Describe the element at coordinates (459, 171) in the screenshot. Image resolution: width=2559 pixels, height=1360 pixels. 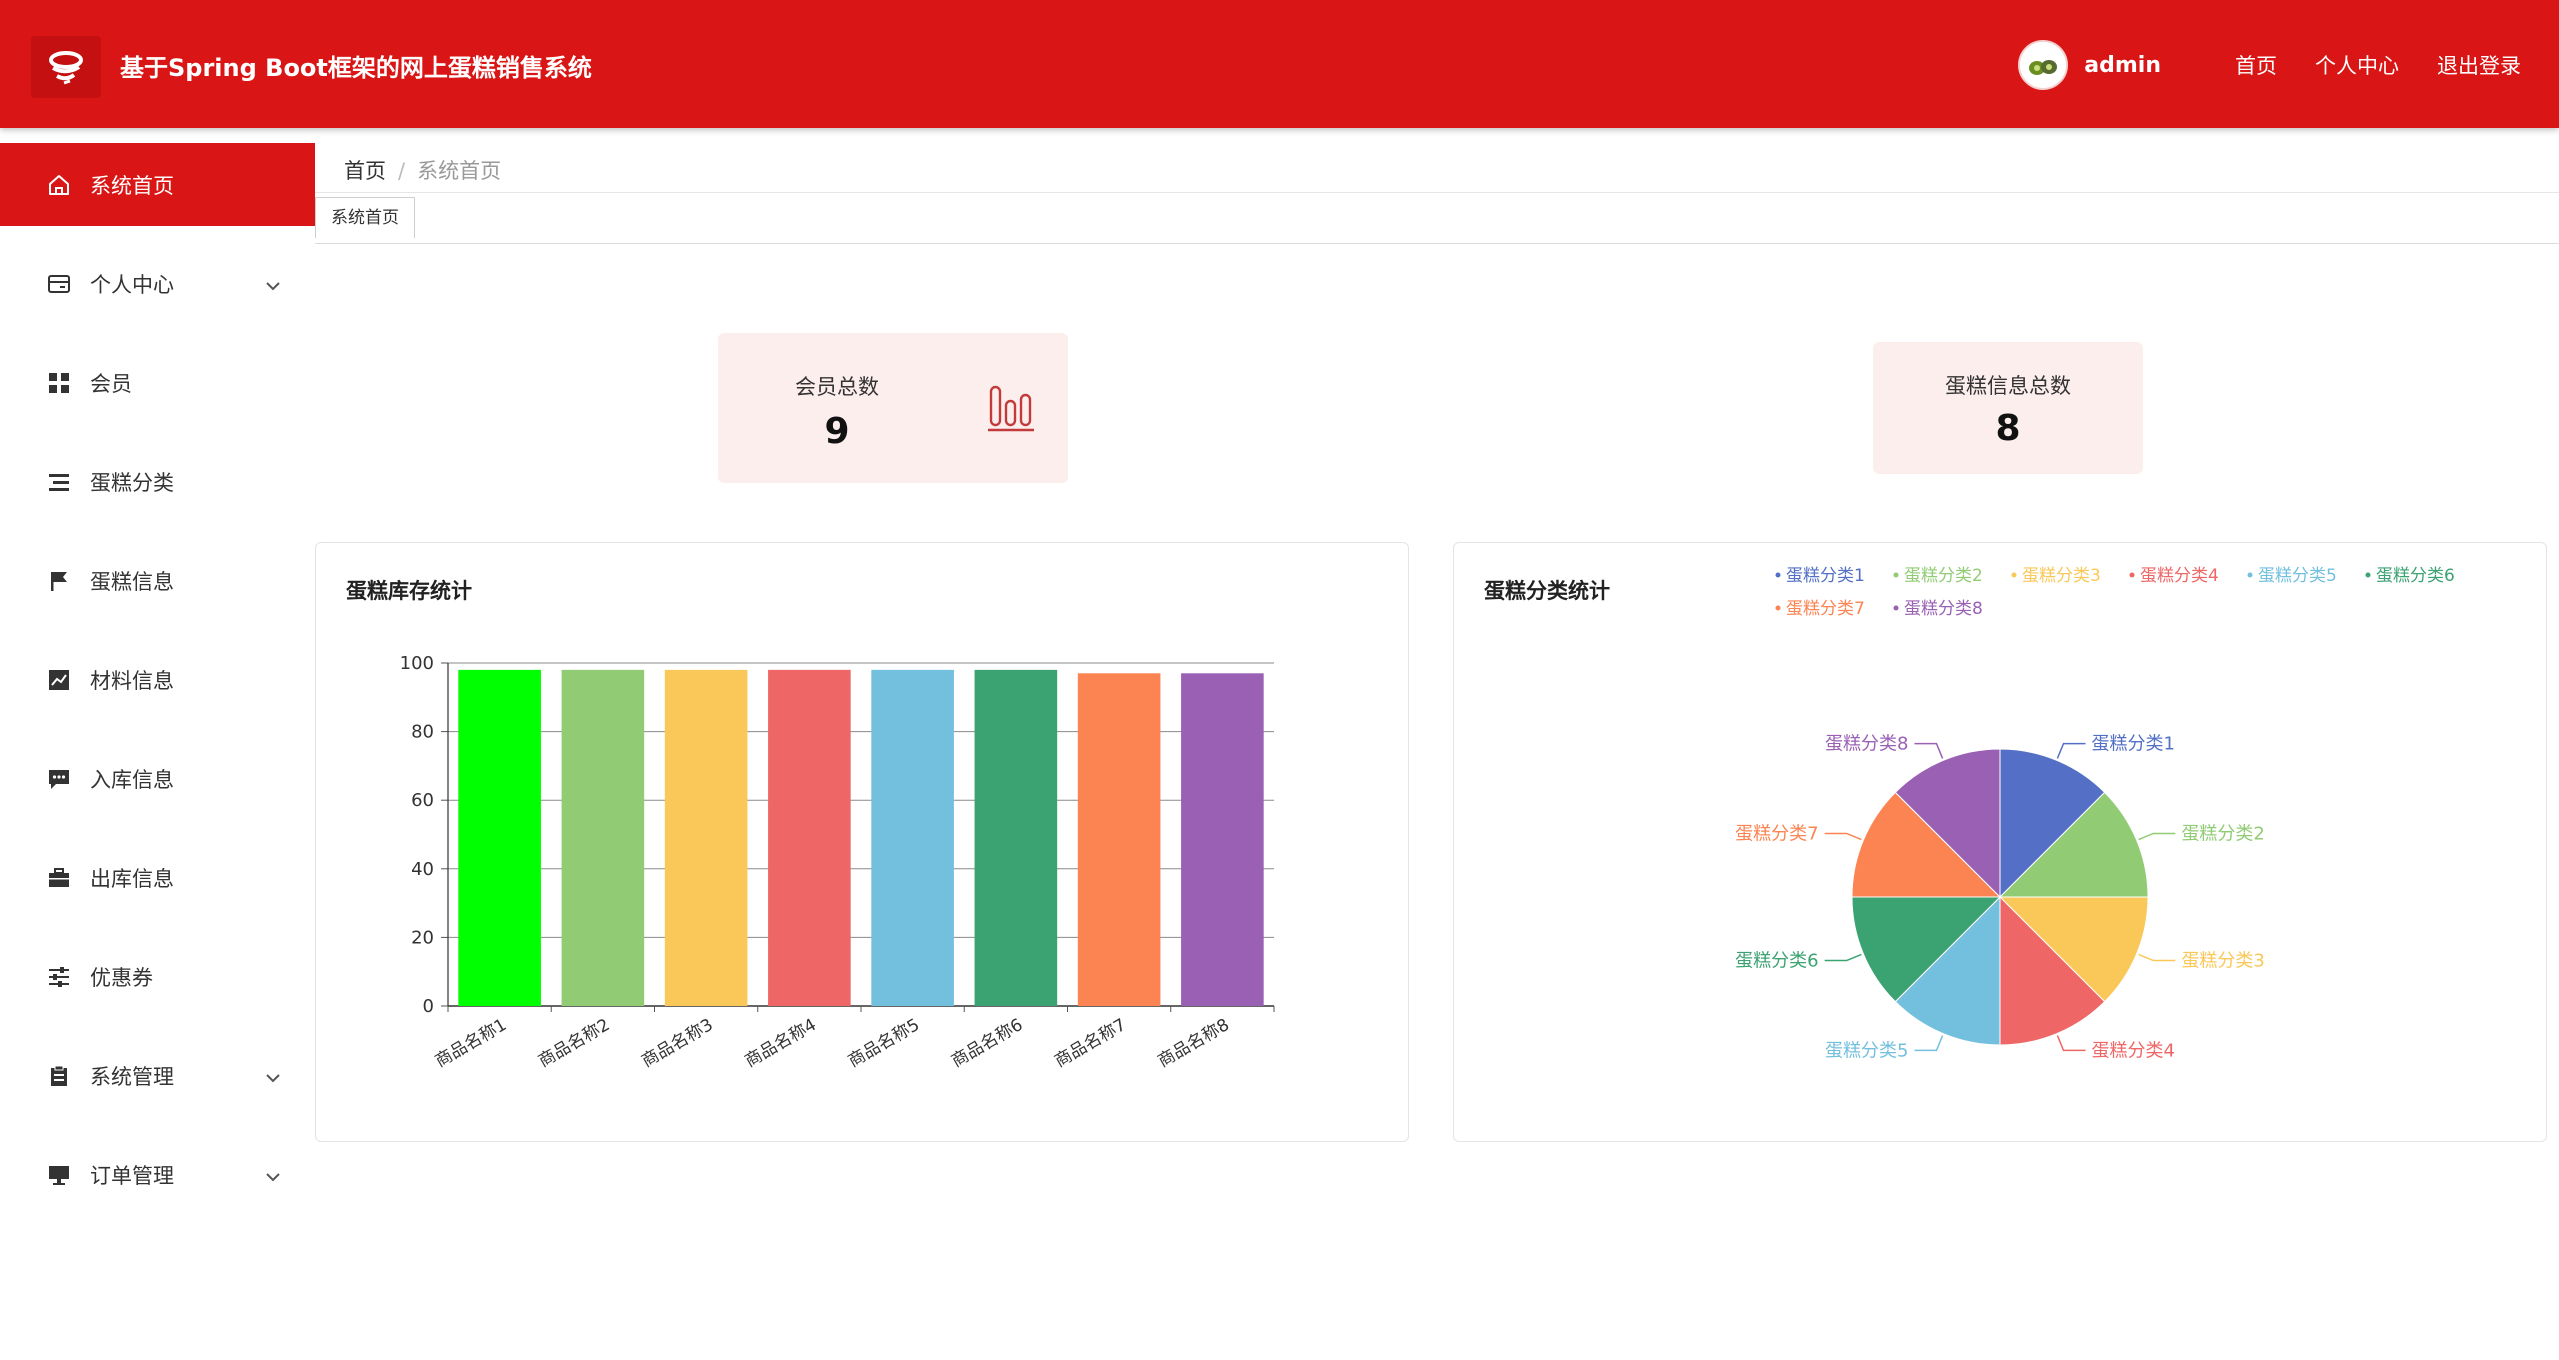
I see `breadcrumb-current: 系统首页` at that location.